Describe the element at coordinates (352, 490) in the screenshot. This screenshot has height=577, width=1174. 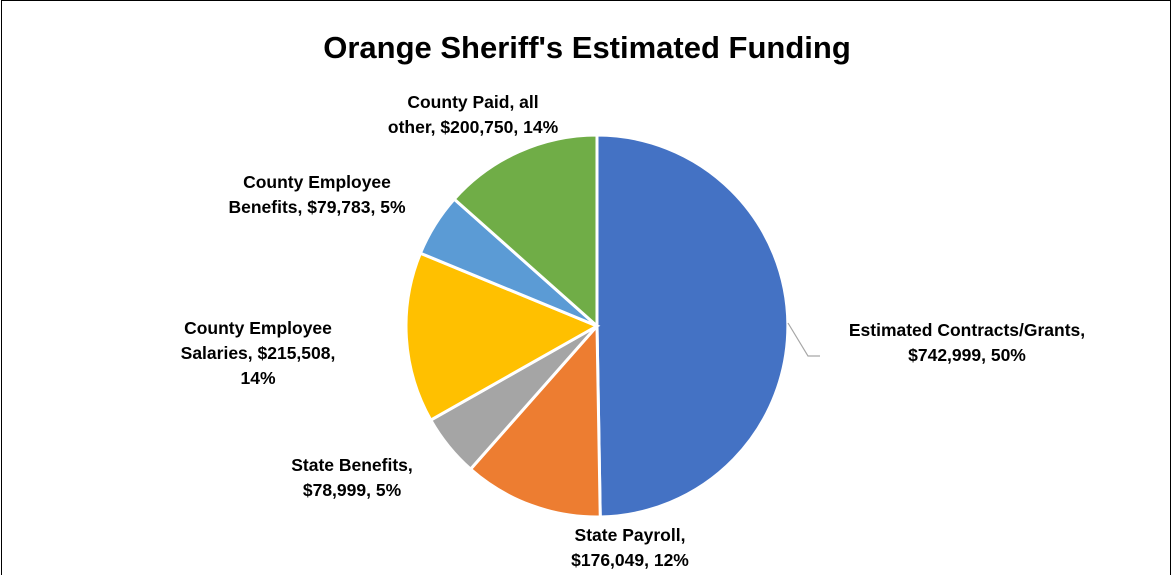
I see `data-label-line: $78,999, 5%` at that location.